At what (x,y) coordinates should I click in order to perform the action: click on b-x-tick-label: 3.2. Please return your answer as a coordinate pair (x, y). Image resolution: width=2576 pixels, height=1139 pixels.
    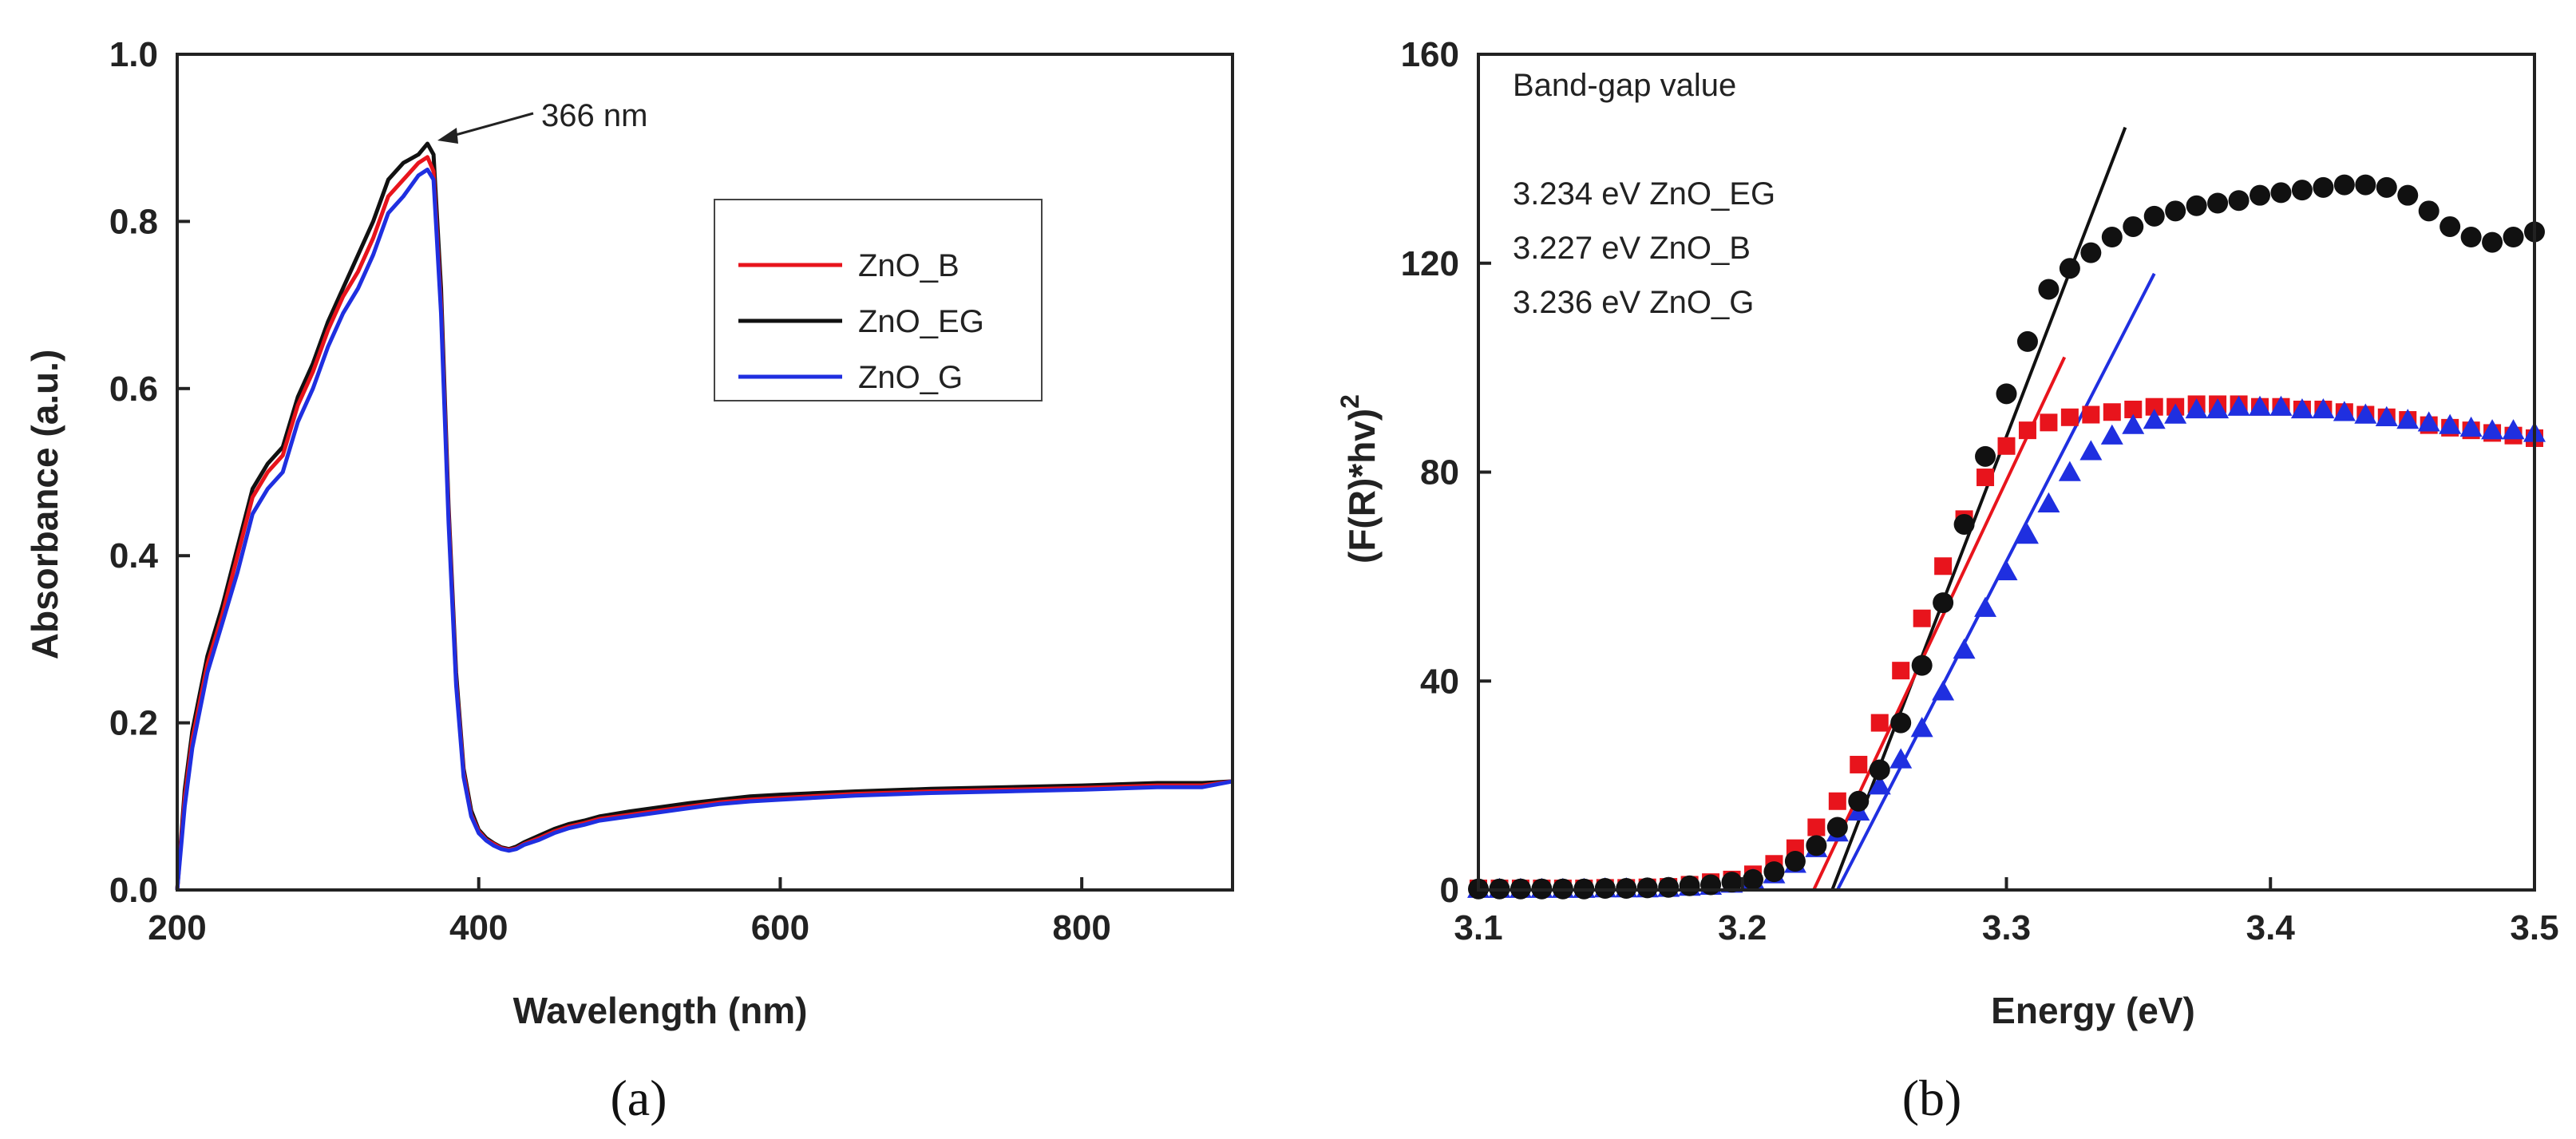
    Looking at the image, I should click on (1742, 927).